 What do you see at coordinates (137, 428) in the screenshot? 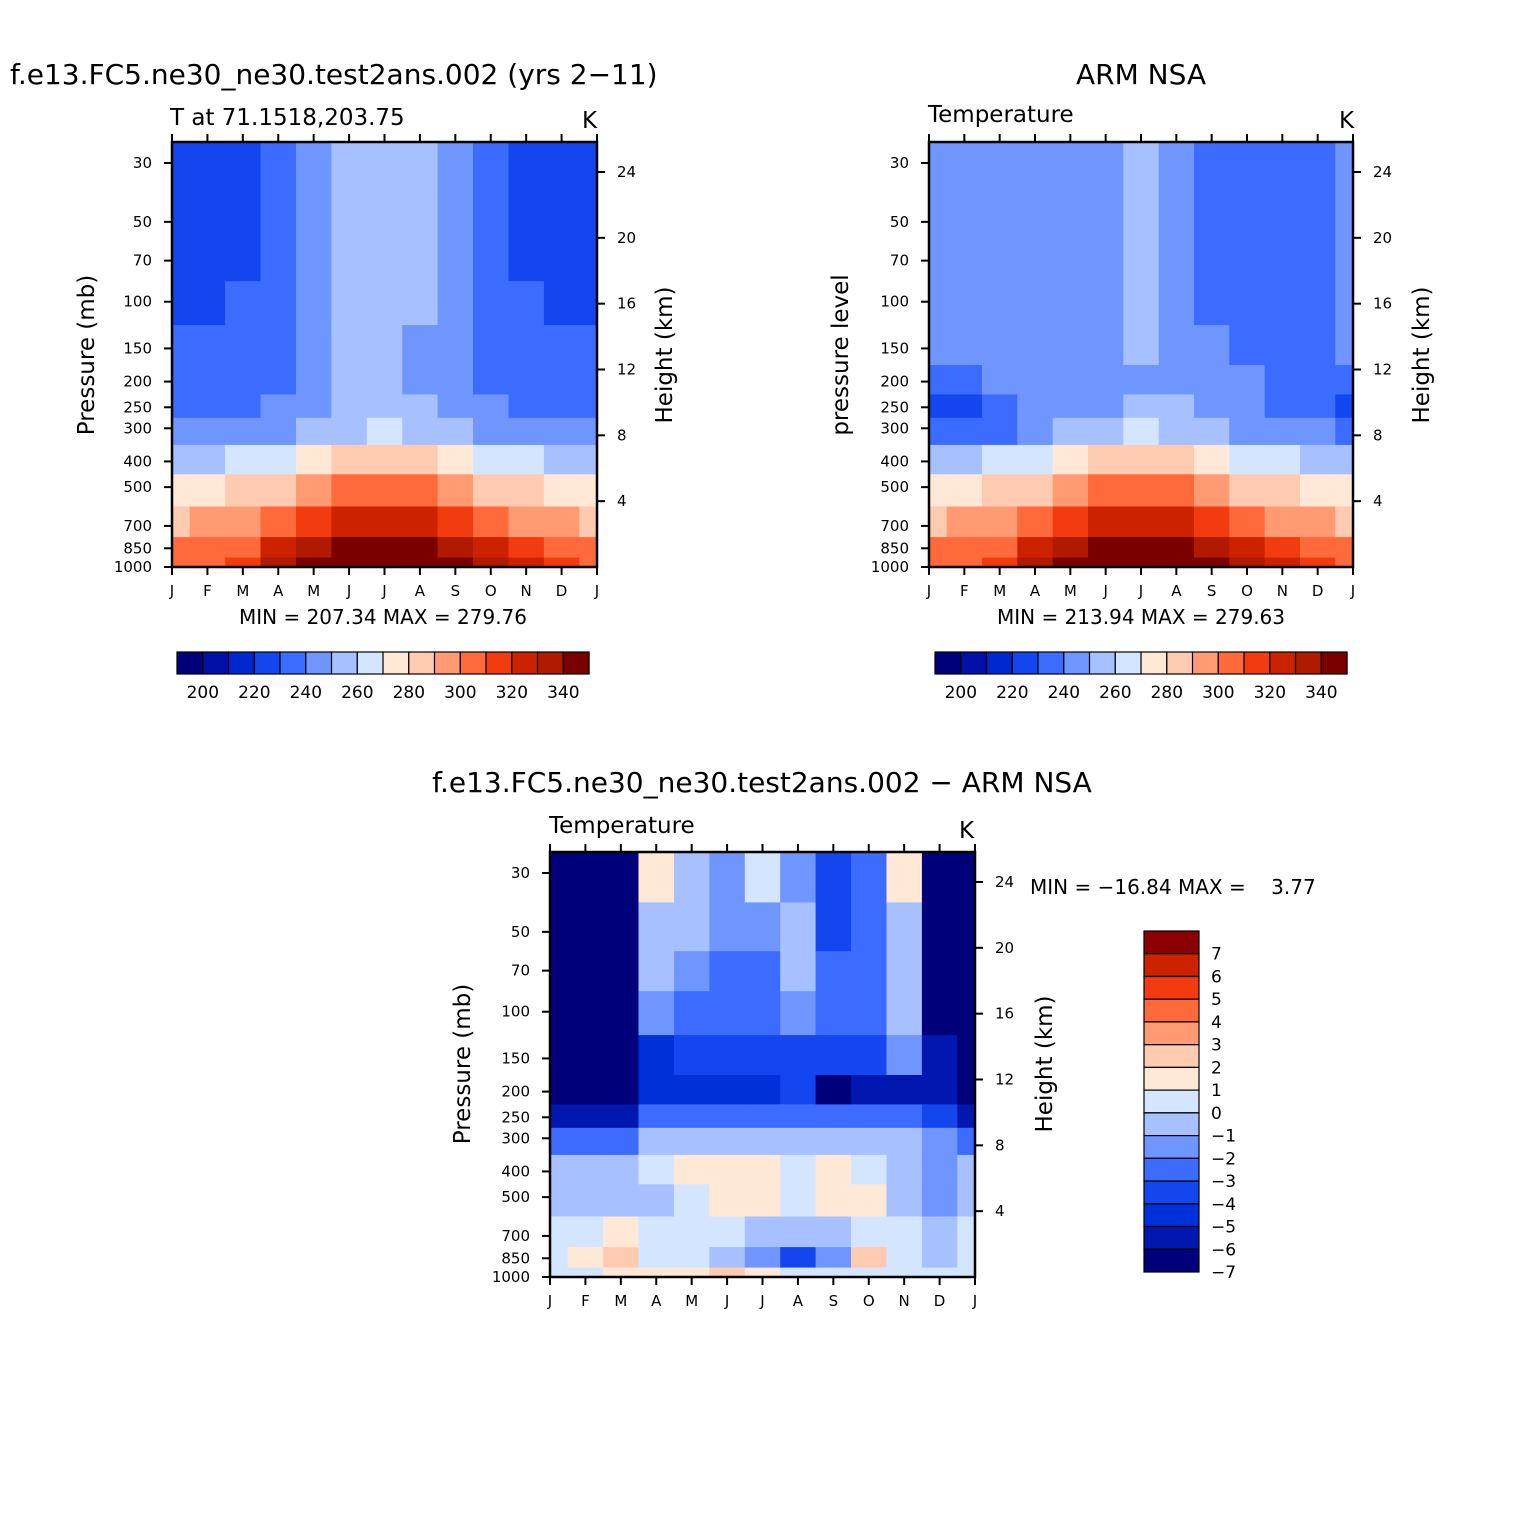
I see `y-tick-label: 300` at bounding box center [137, 428].